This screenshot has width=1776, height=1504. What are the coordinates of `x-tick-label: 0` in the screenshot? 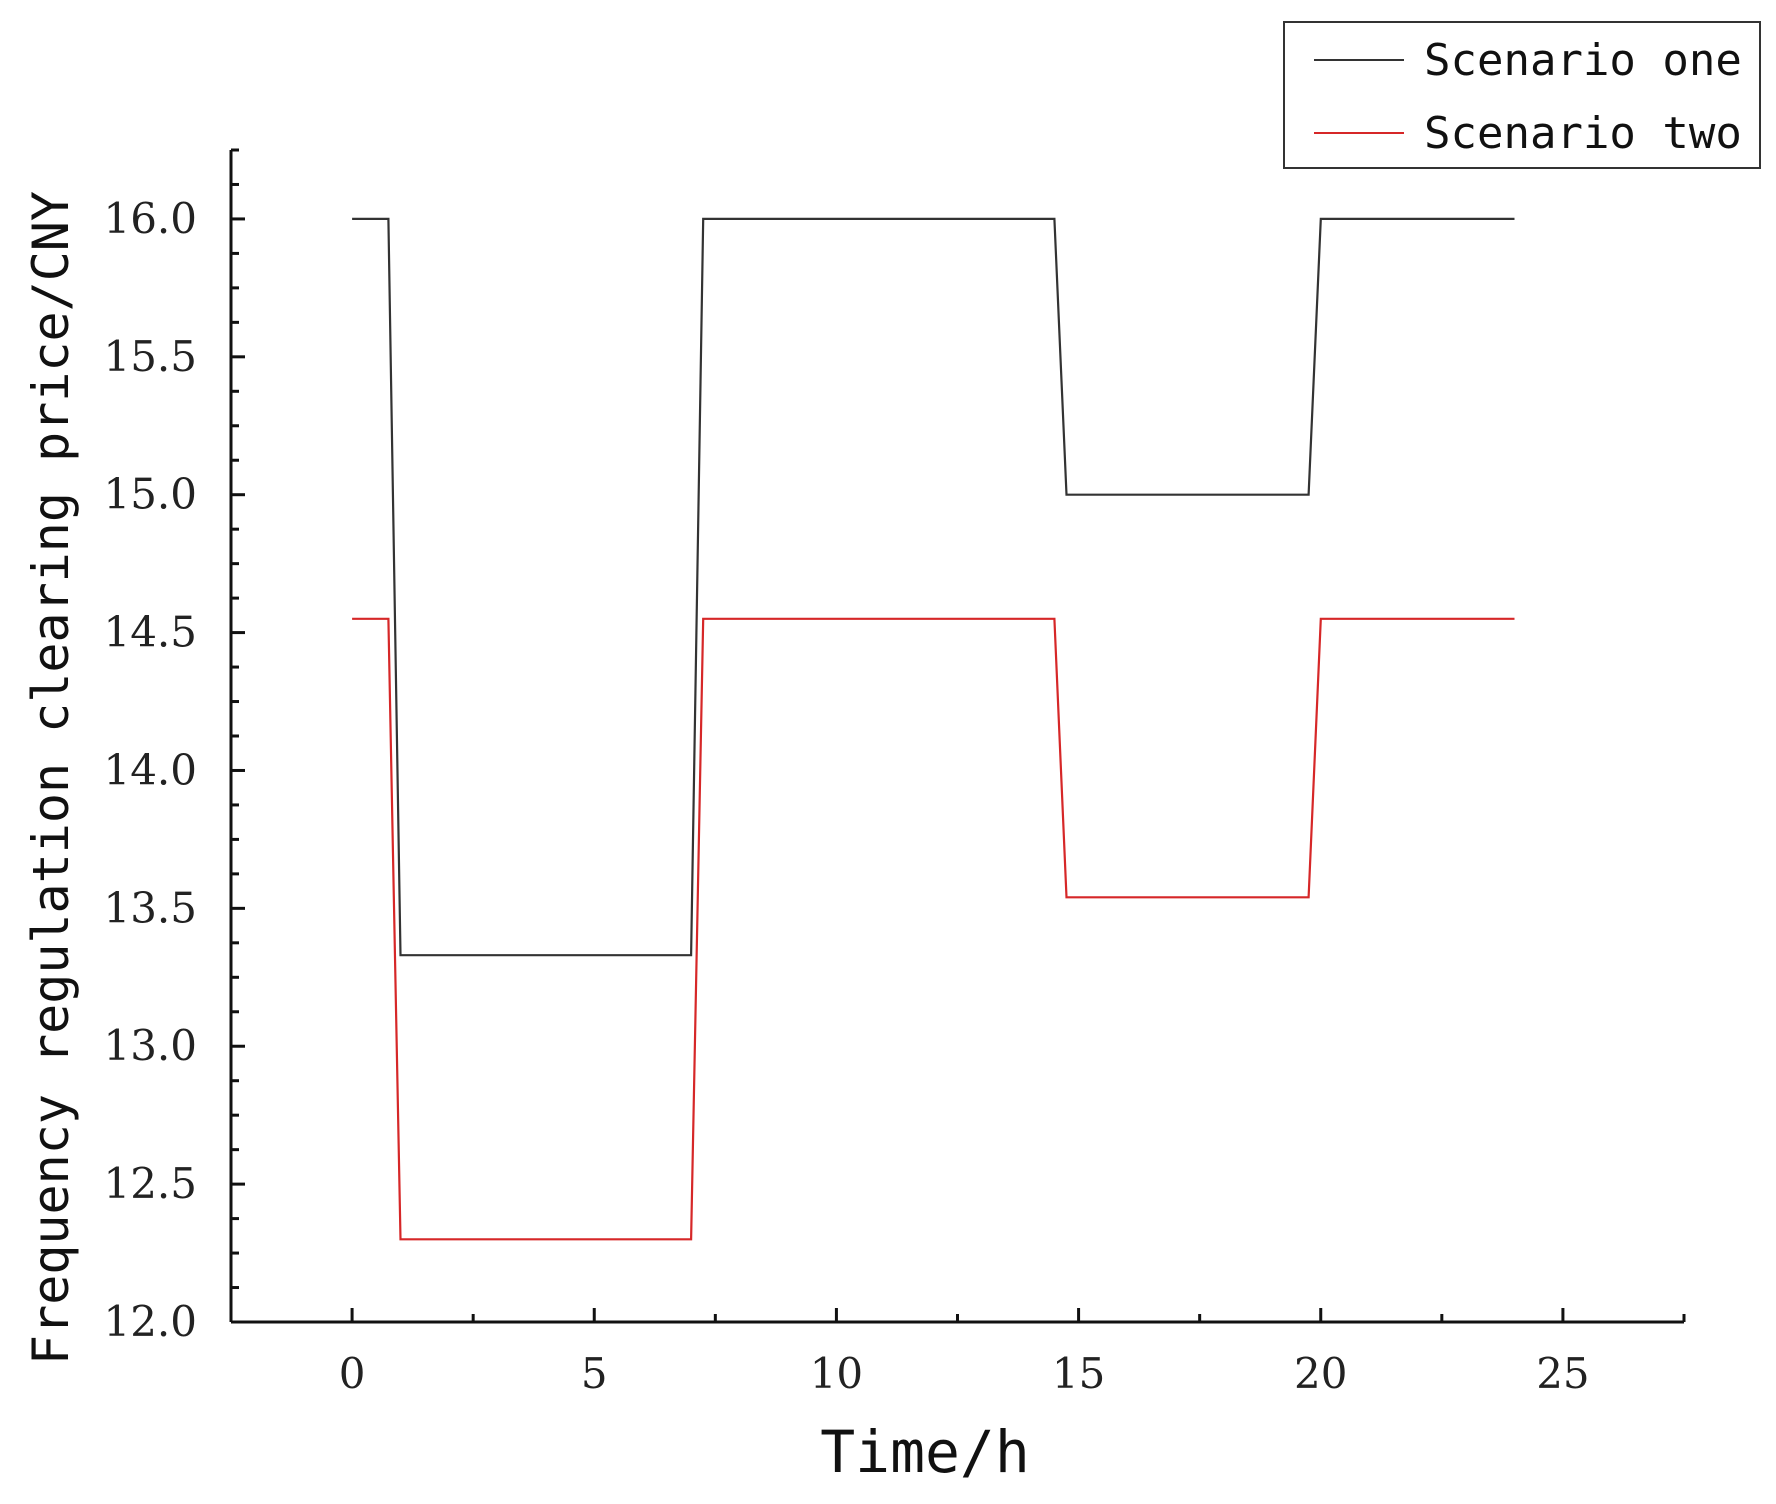 It's located at (352, 1373).